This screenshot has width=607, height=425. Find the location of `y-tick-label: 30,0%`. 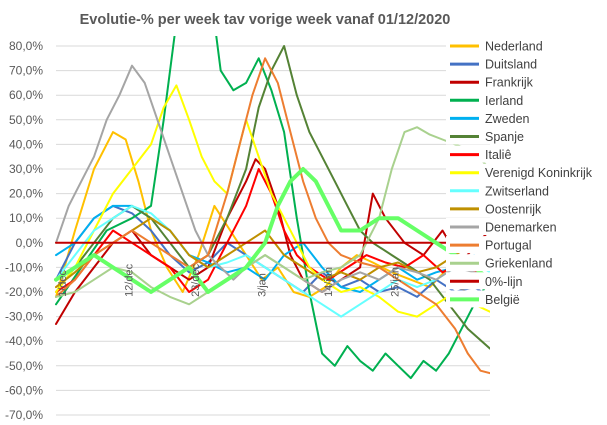

y-tick-label: 30,0% is located at coordinates (26, 169).